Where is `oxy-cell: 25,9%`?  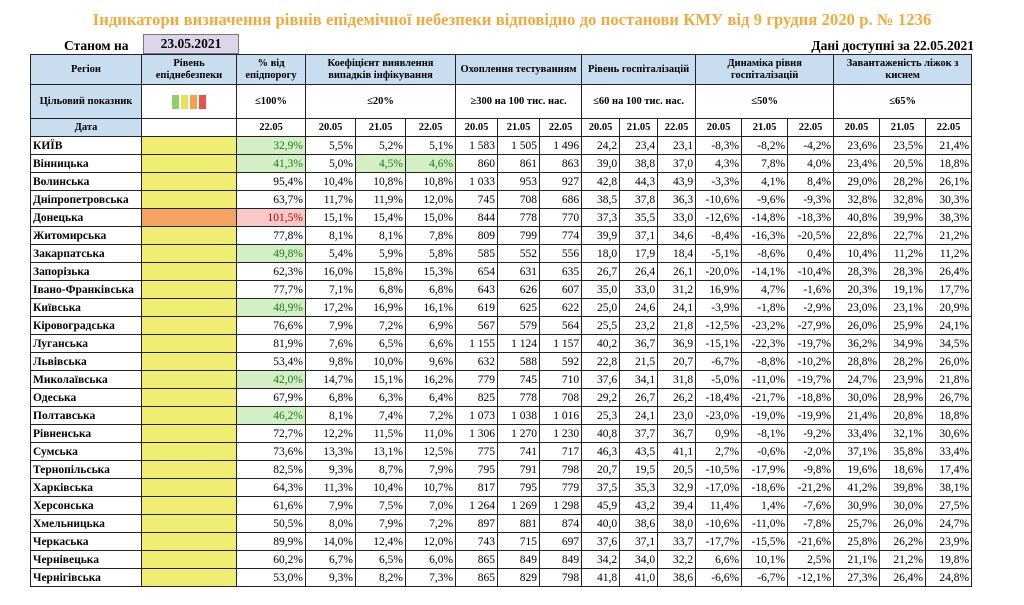 oxy-cell: 25,9% is located at coordinates (903, 325).